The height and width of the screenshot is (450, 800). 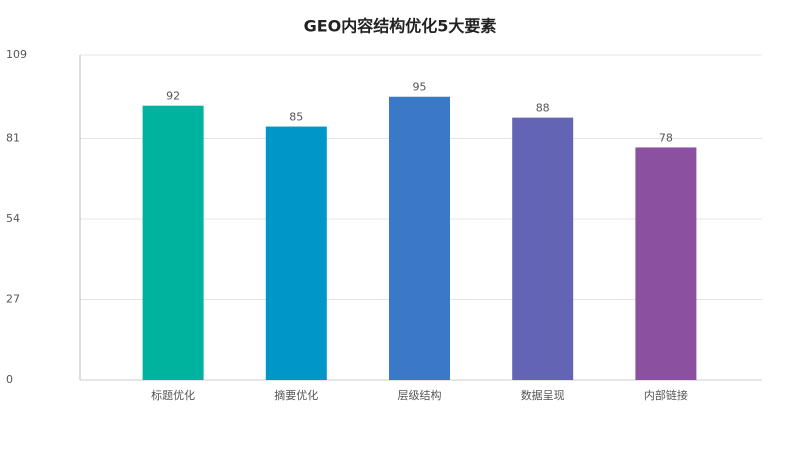 What do you see at coordinates (543, 395) in the screenshot?
I see `x-tick-label: 数据呈现` at bounding box center [543, 395].